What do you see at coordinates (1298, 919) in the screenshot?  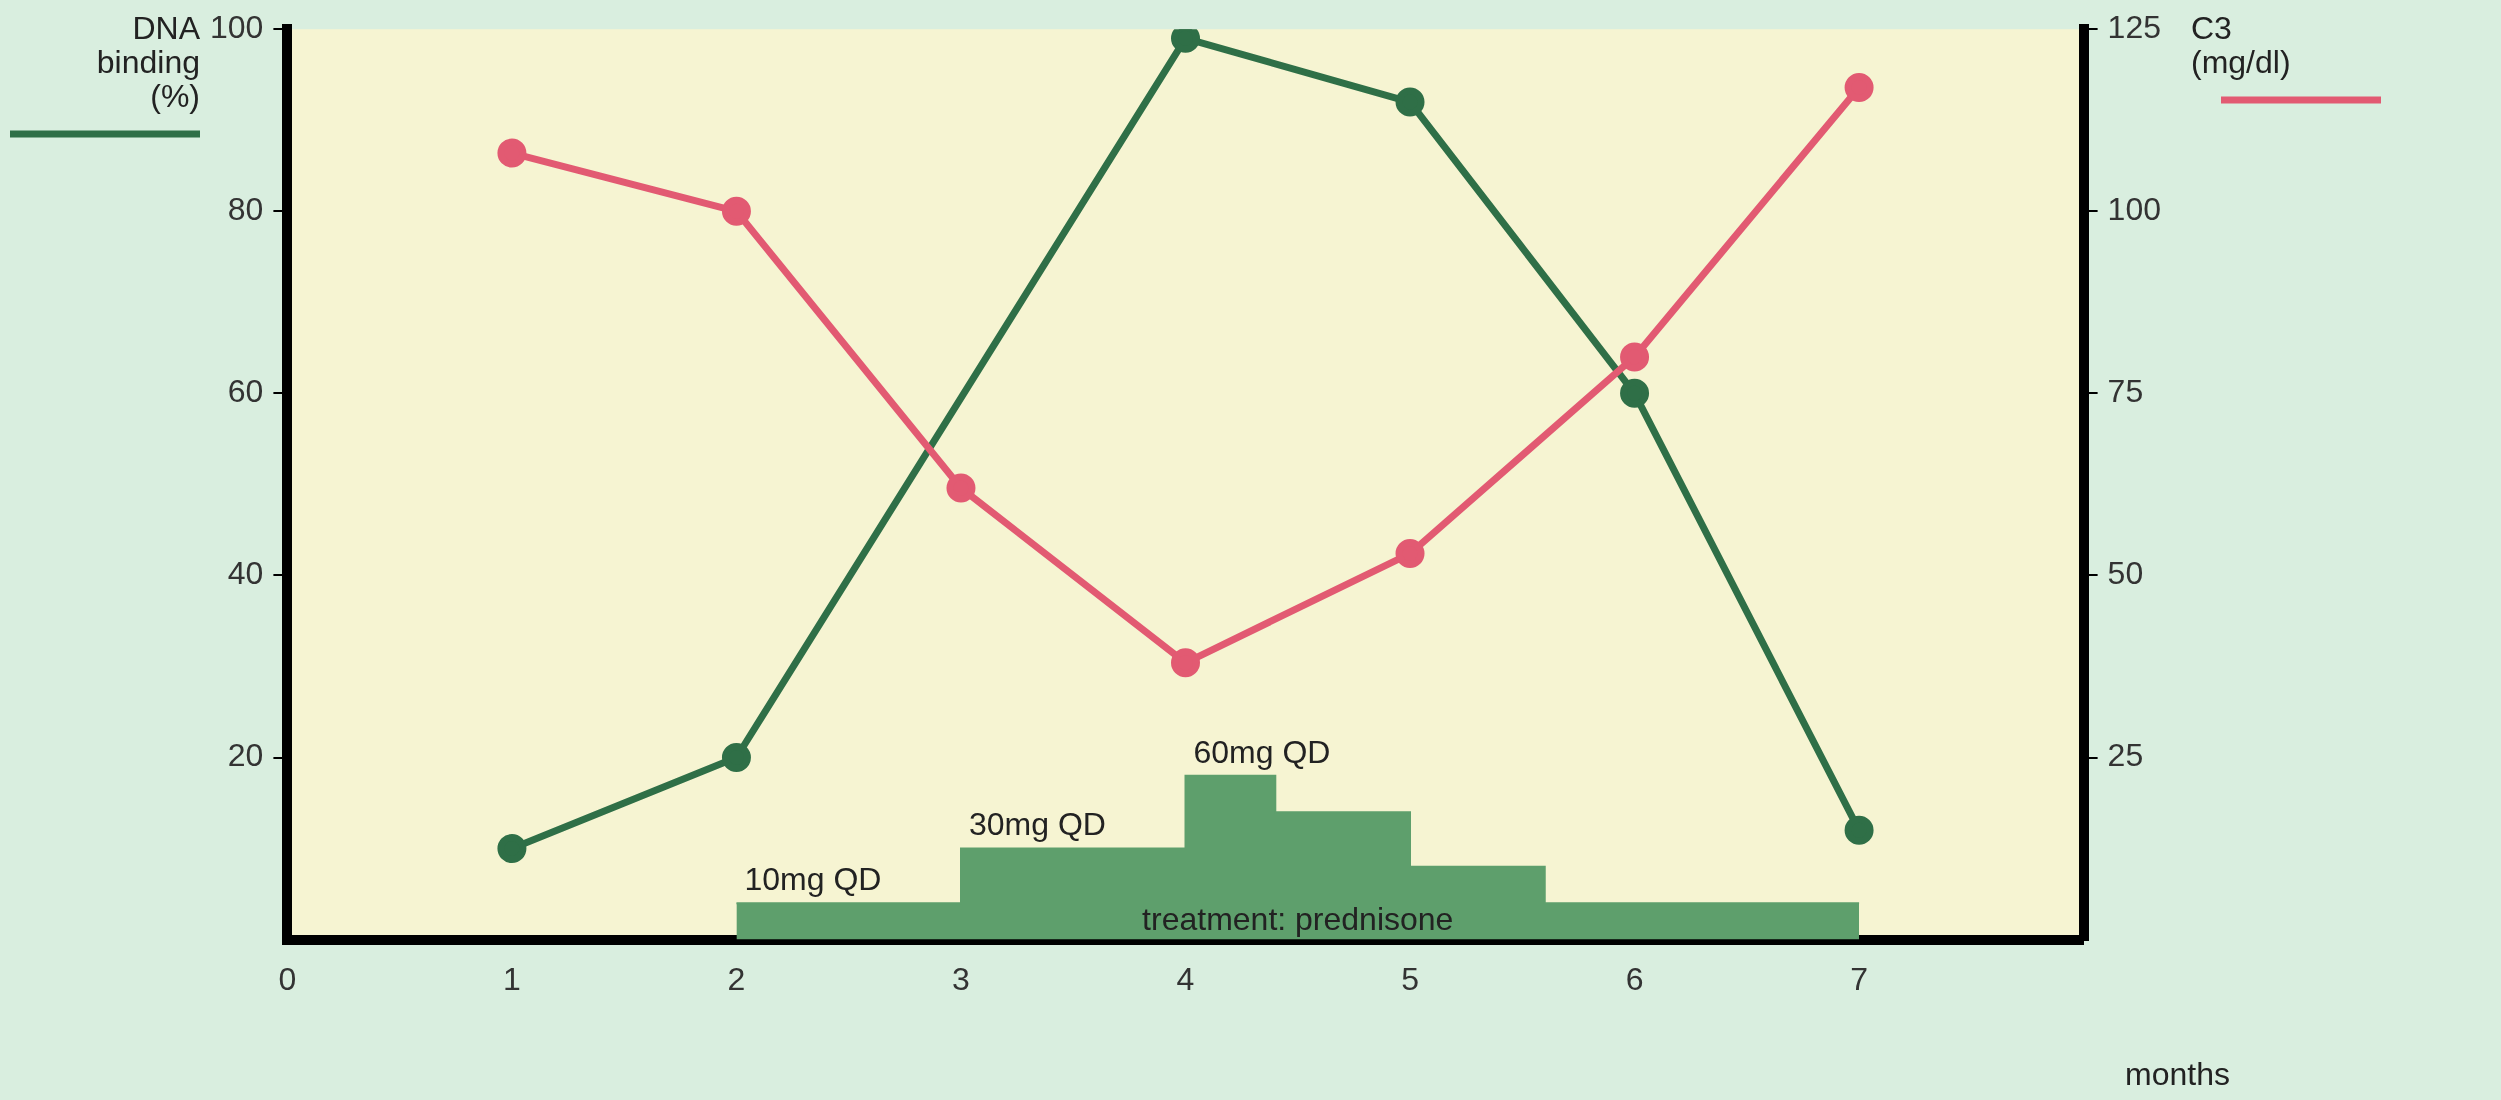 I see `series-label: treatment: prednisone` at bounding box center [1298, 919].